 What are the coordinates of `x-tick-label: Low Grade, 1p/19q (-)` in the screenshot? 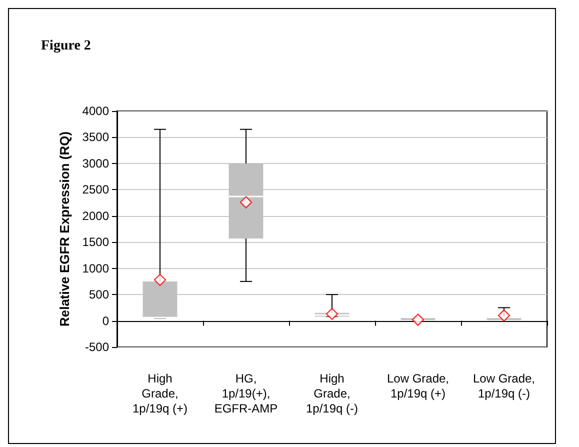 It's located at (504, 386).